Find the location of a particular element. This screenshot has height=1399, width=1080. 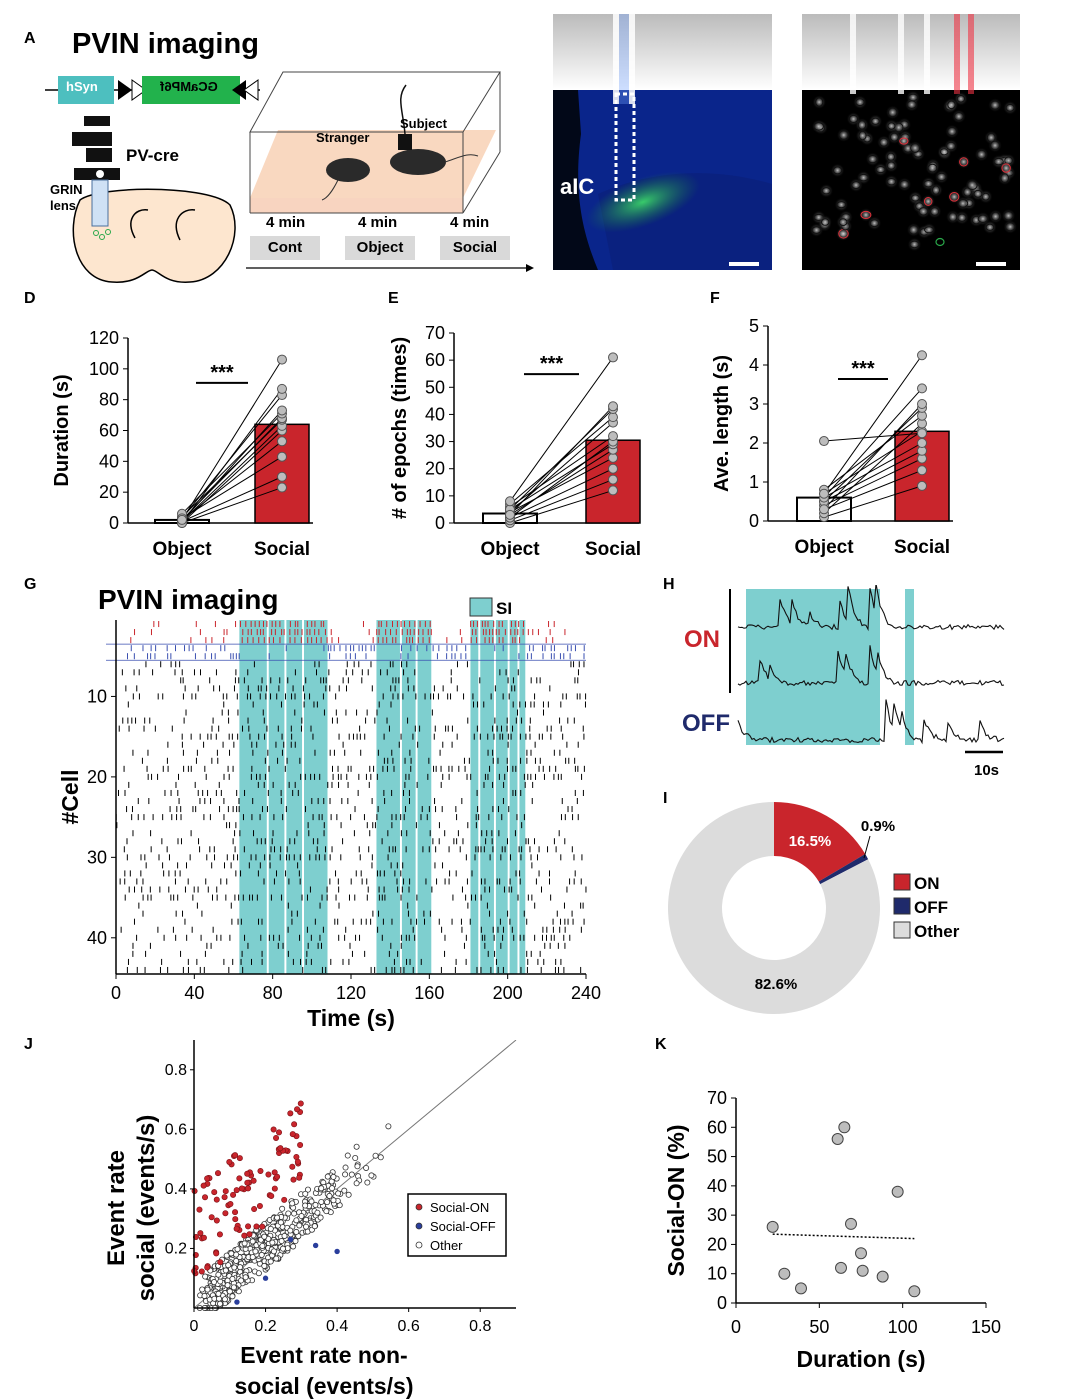

x-category-label: Social is located at coordinates (922, 547).